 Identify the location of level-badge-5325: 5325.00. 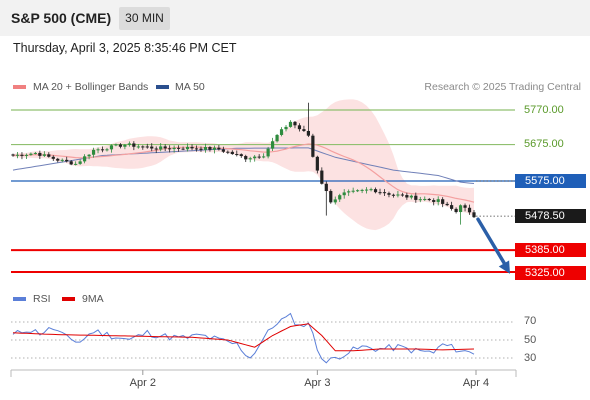
(550, 273).